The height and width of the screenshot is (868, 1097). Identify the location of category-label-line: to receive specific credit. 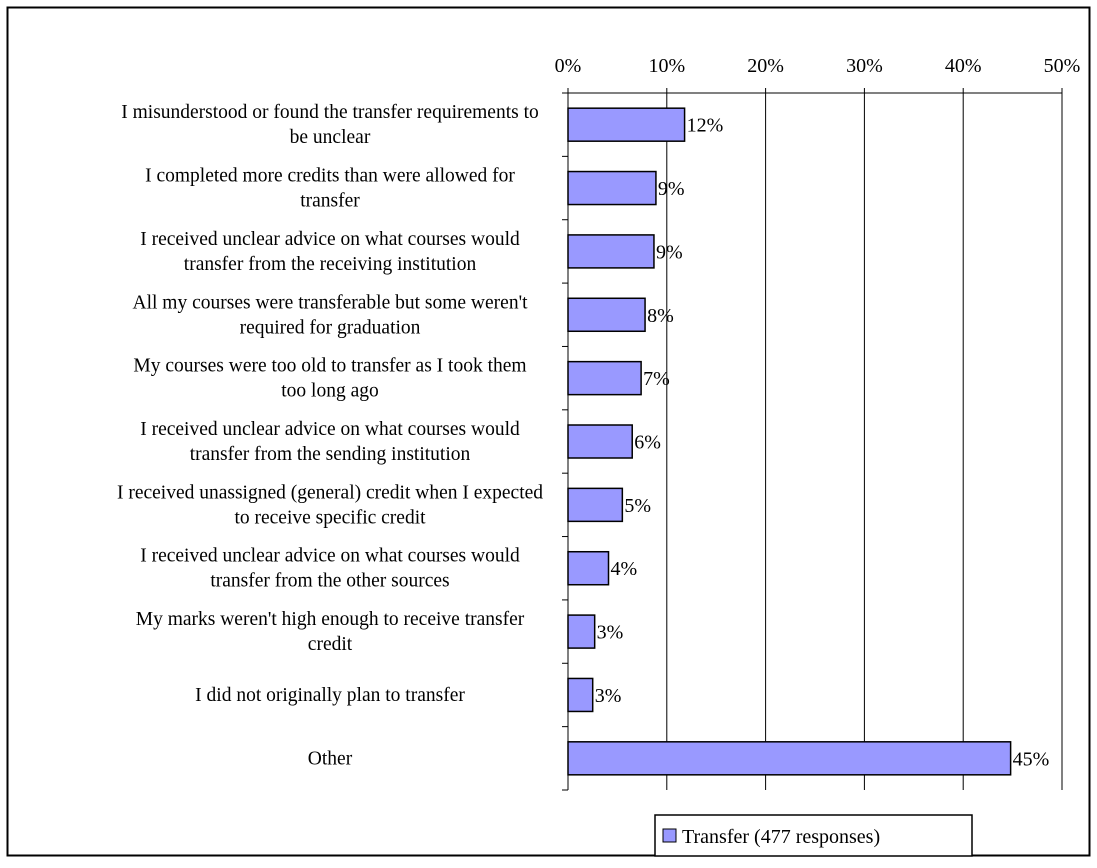
(330, 517).